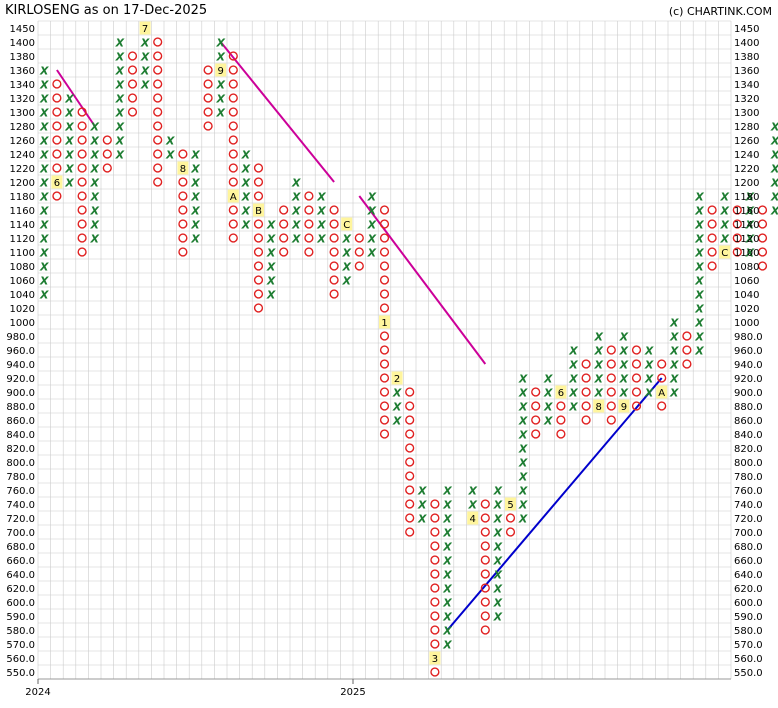  Describe the element at coordinates (352, 692) in the screenshot. I see `x-tick-label: 2025` at that location.